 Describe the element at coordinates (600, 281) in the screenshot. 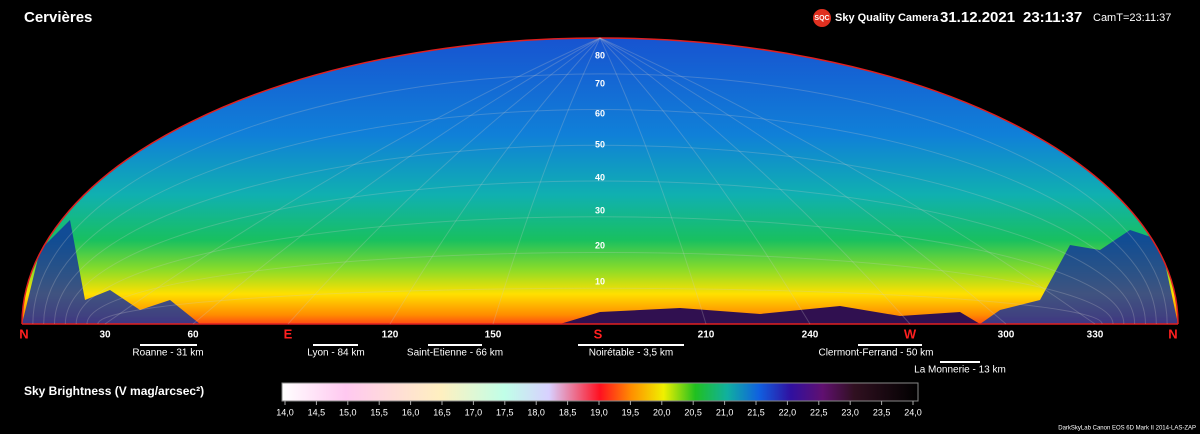

I see `altitude-label: 10` at that location.